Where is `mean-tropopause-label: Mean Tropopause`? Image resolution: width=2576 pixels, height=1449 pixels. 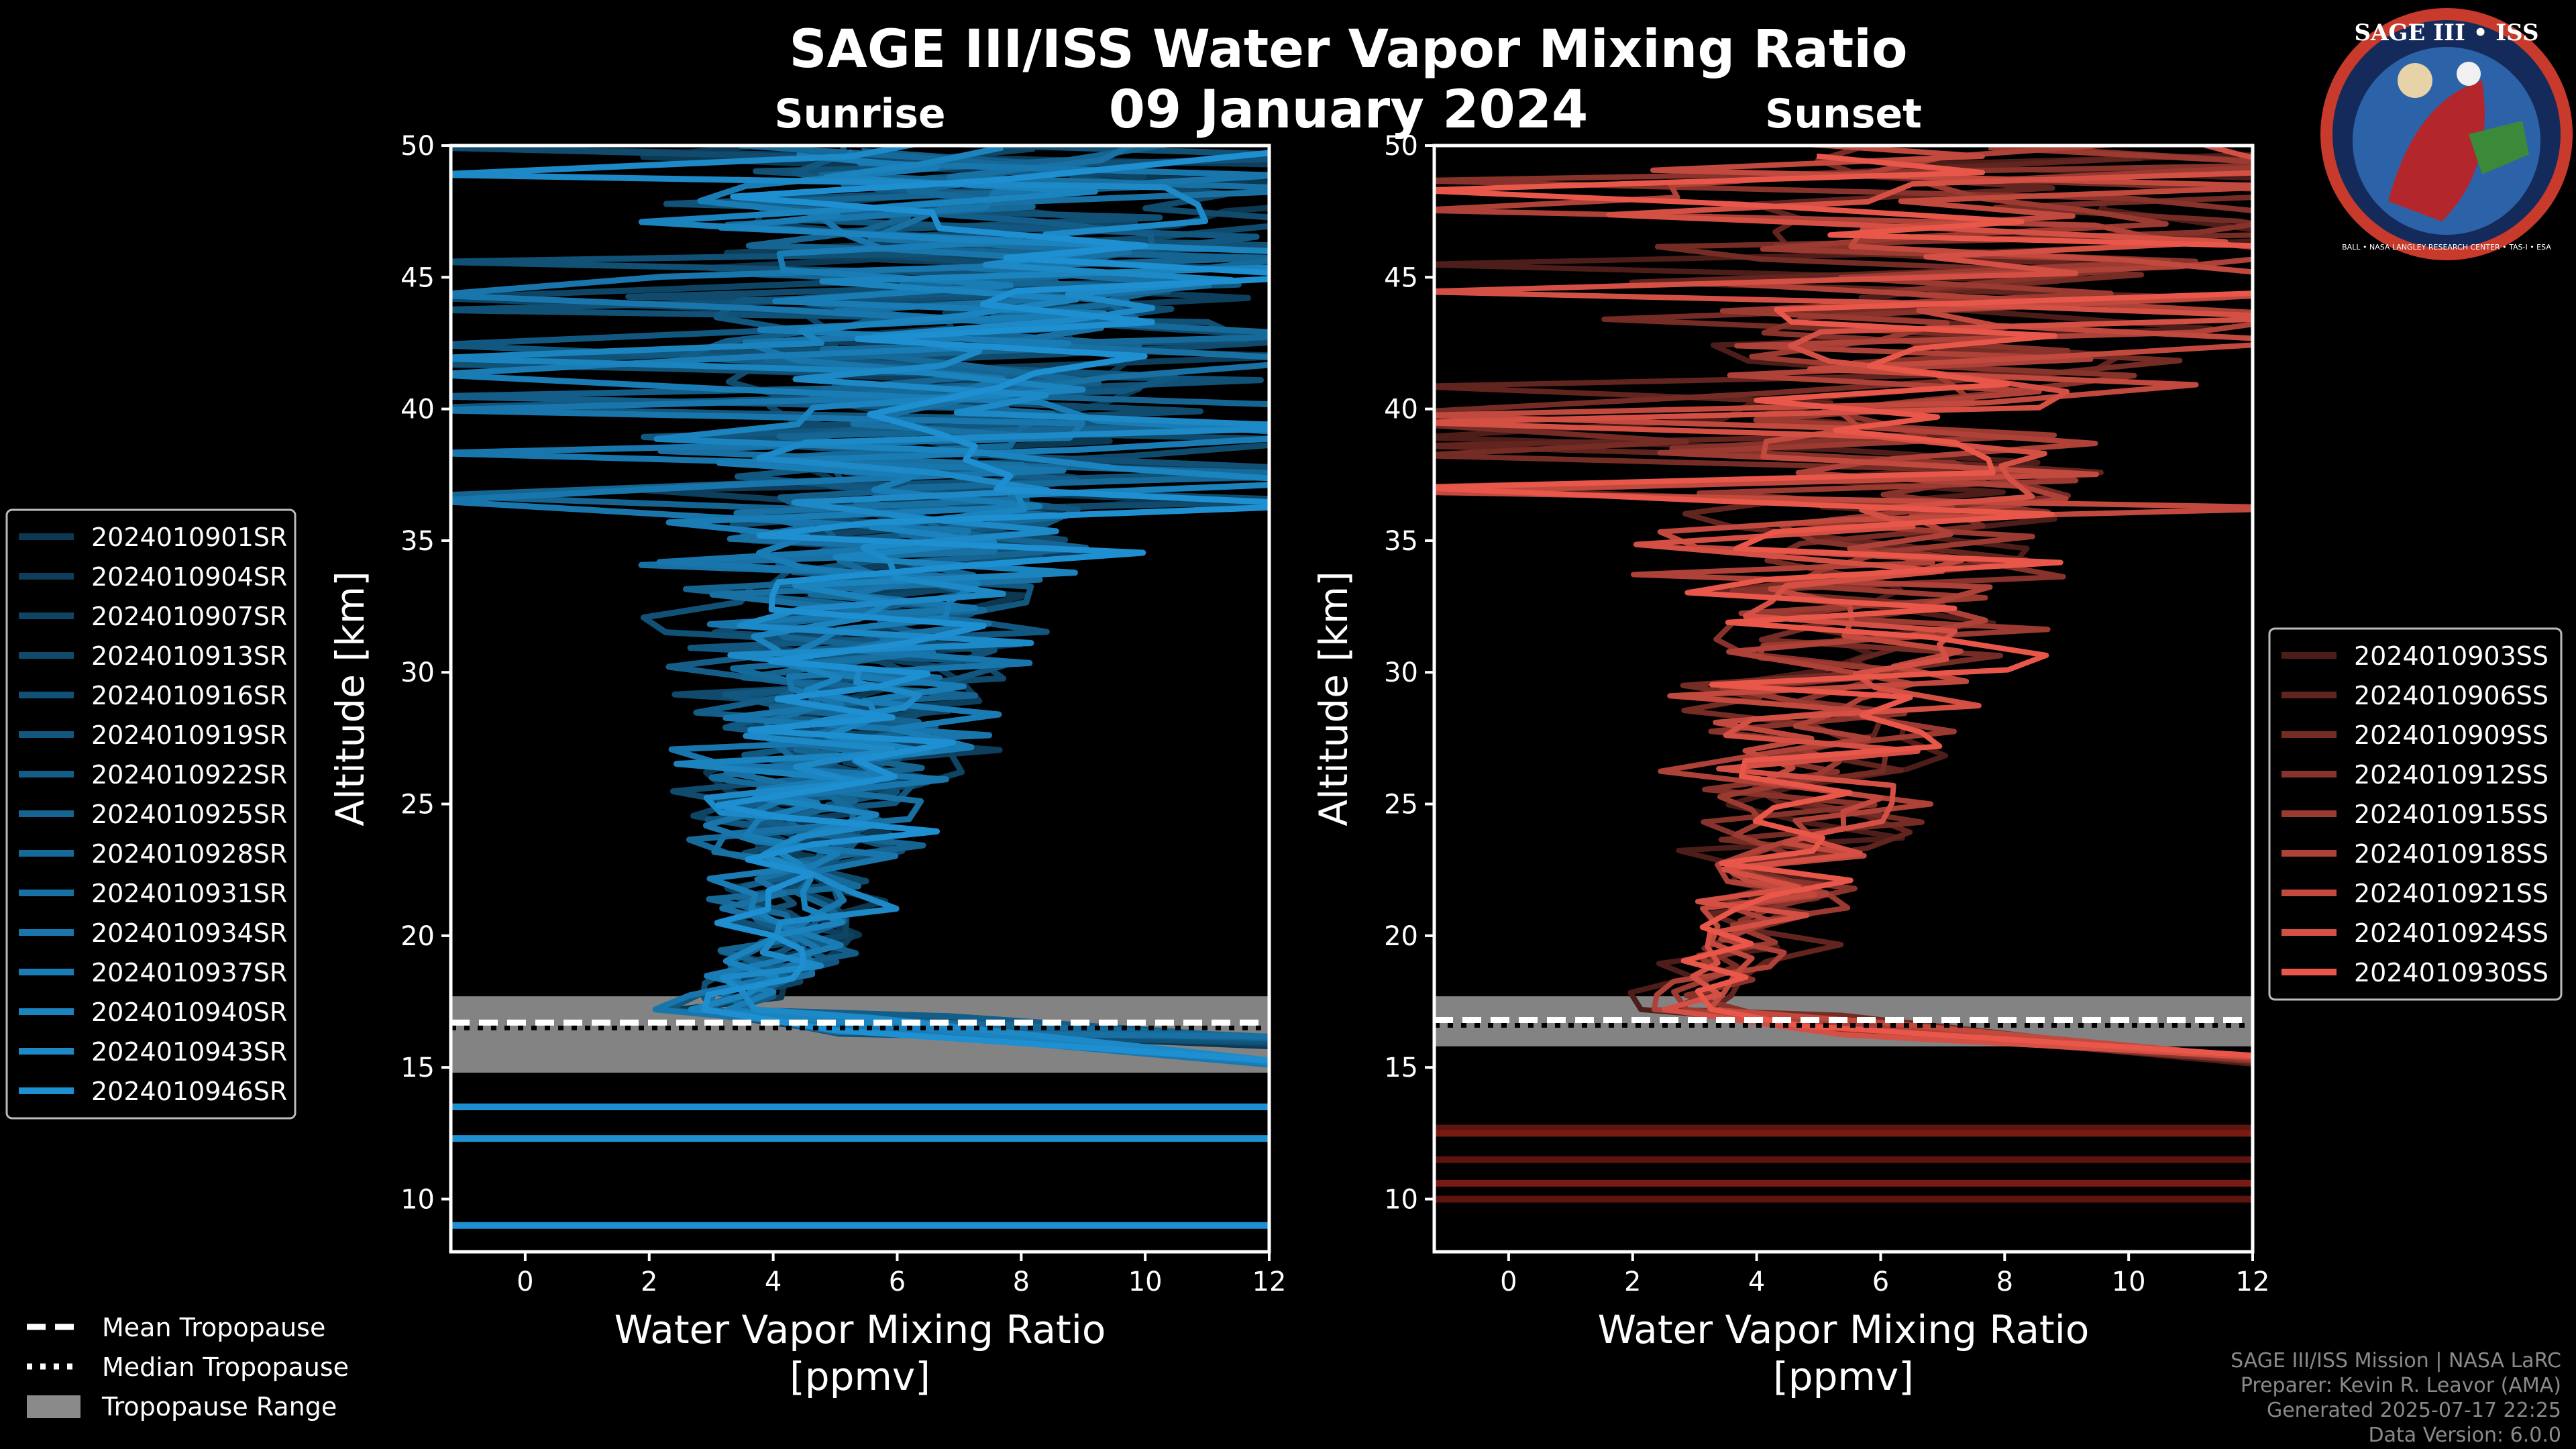 mean-tropopause-label: Mean Tropopause is located at coordinates (213, 1327).